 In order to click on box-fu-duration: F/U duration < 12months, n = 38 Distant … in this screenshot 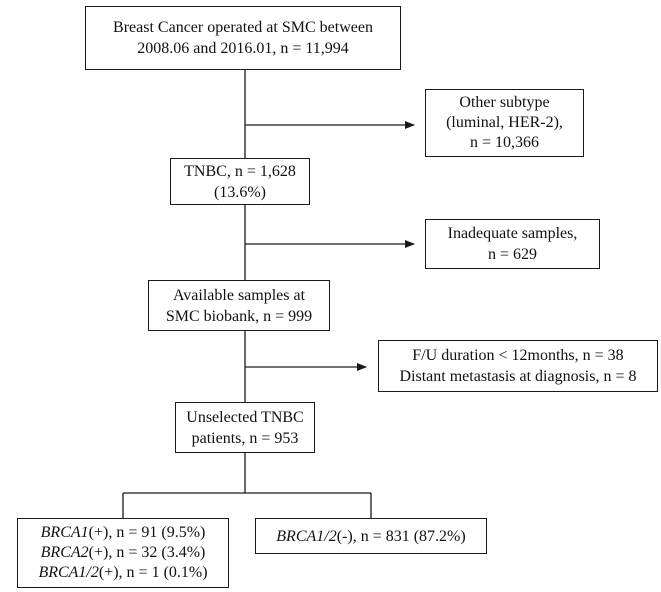, I will do `click(518, 366)`.